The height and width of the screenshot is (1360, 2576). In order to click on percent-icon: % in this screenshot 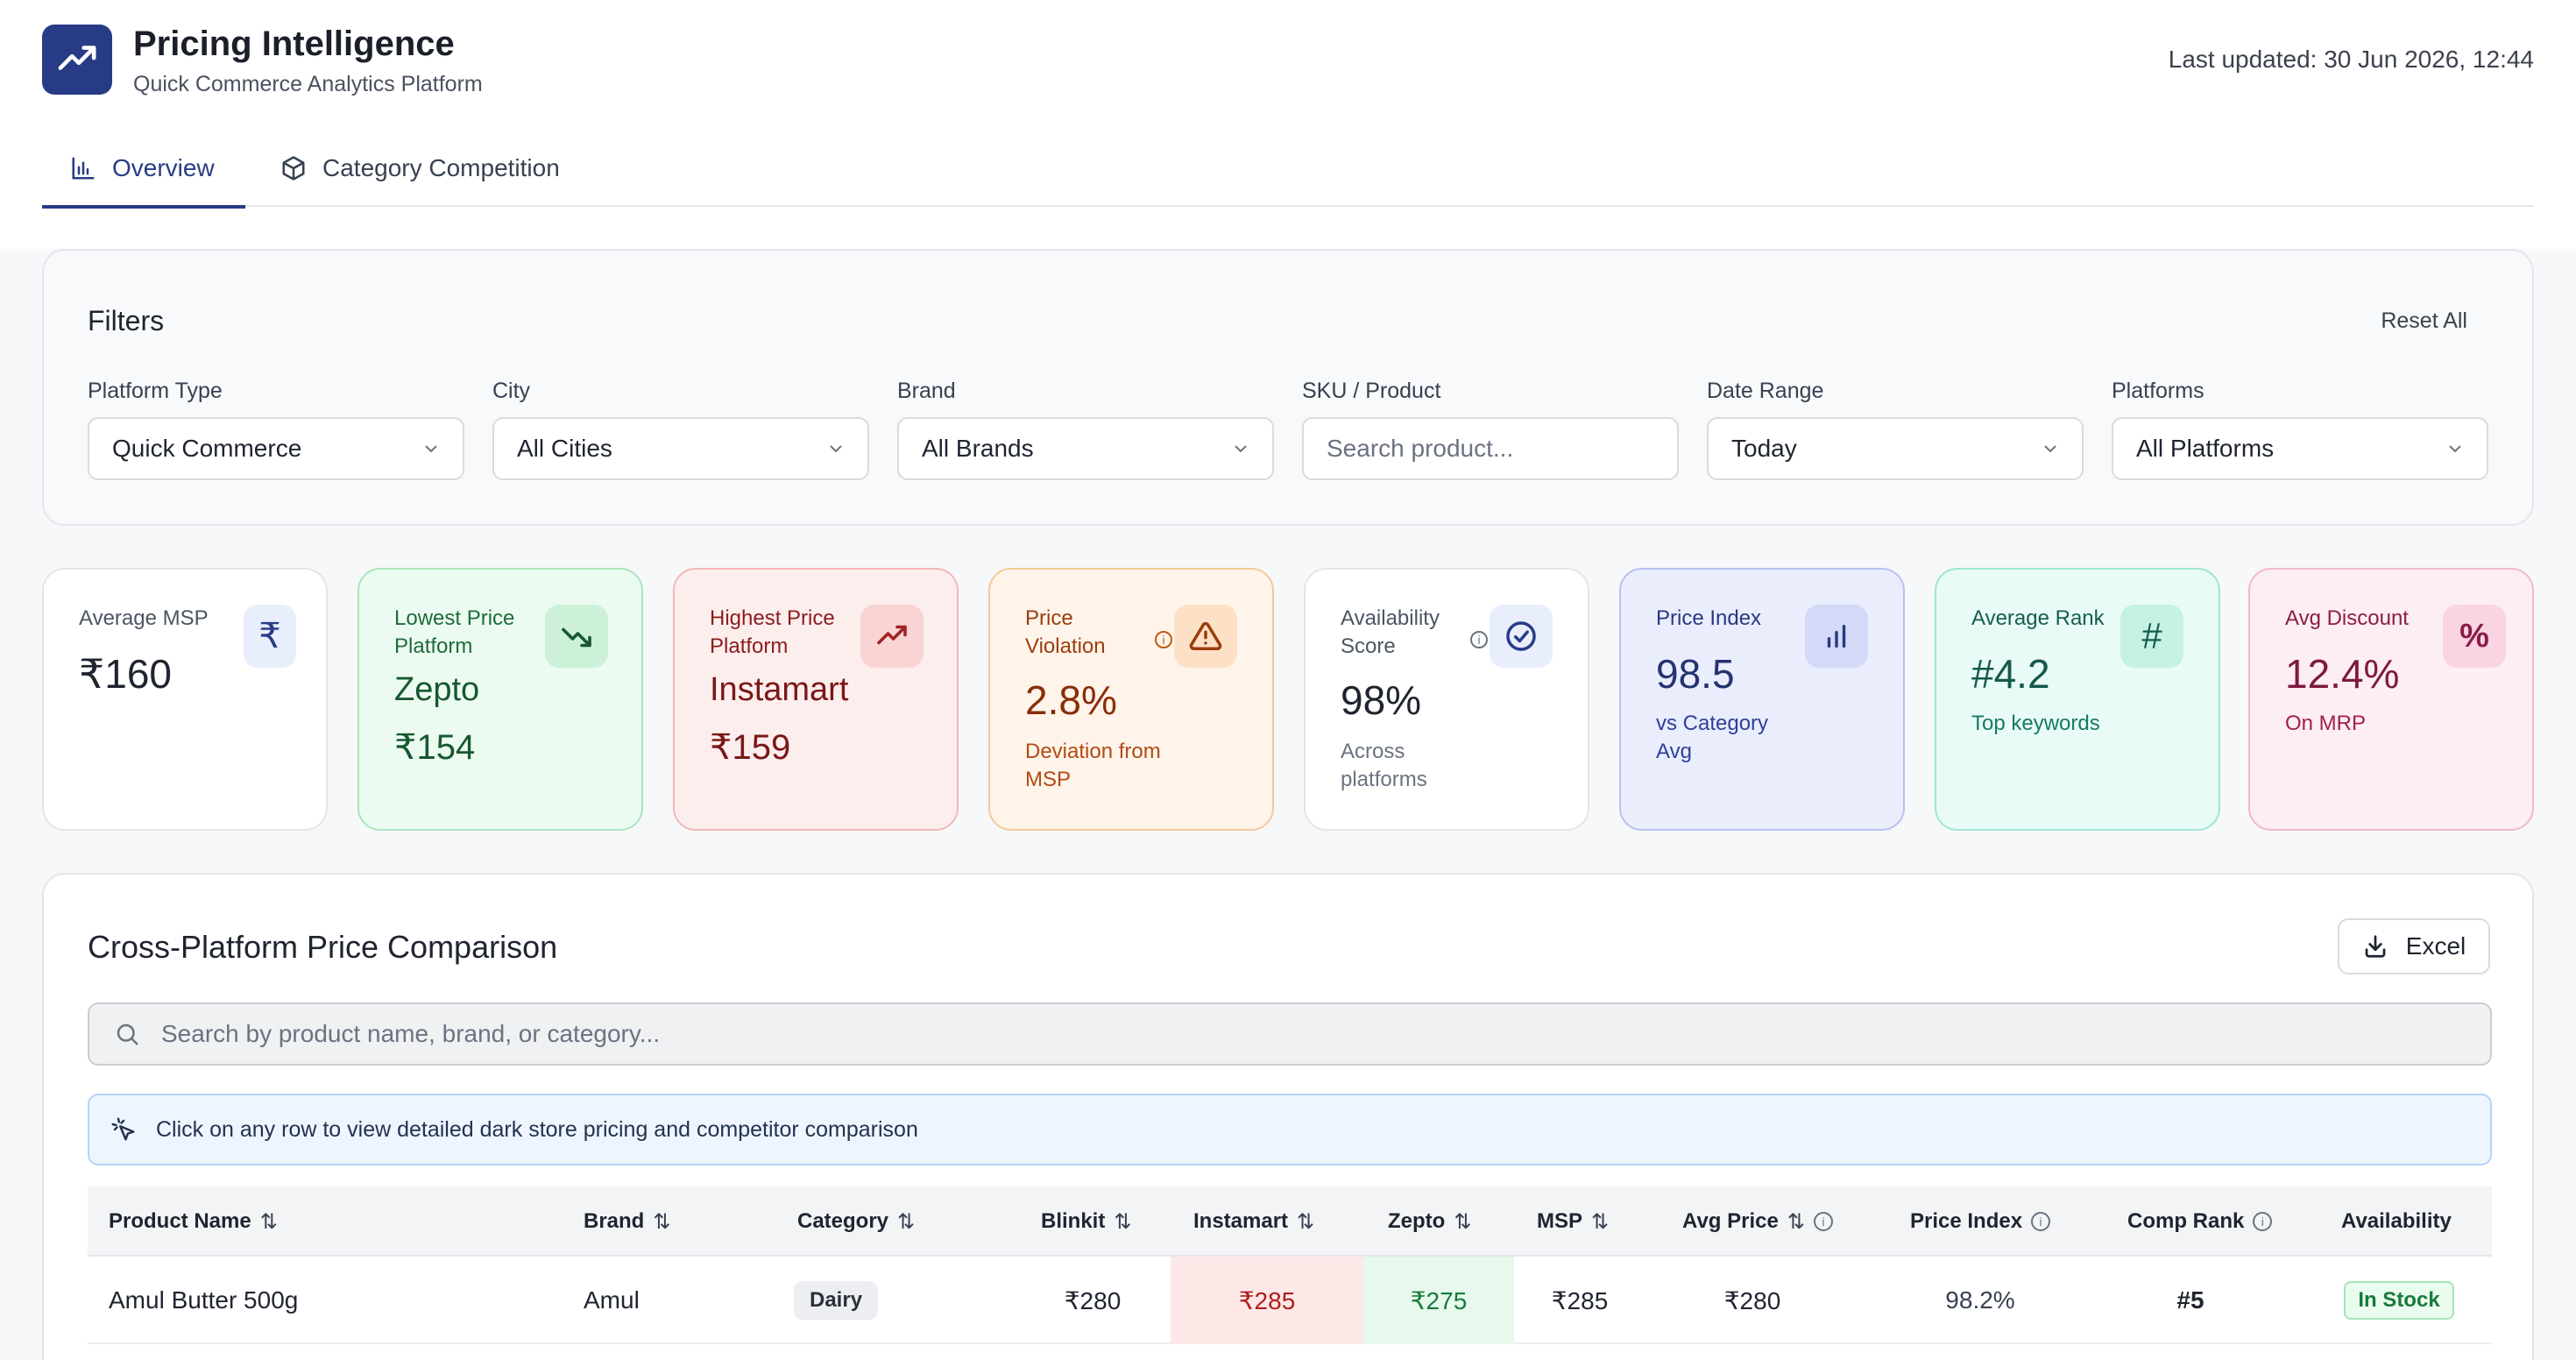, I will do `click(2474, 636)`.